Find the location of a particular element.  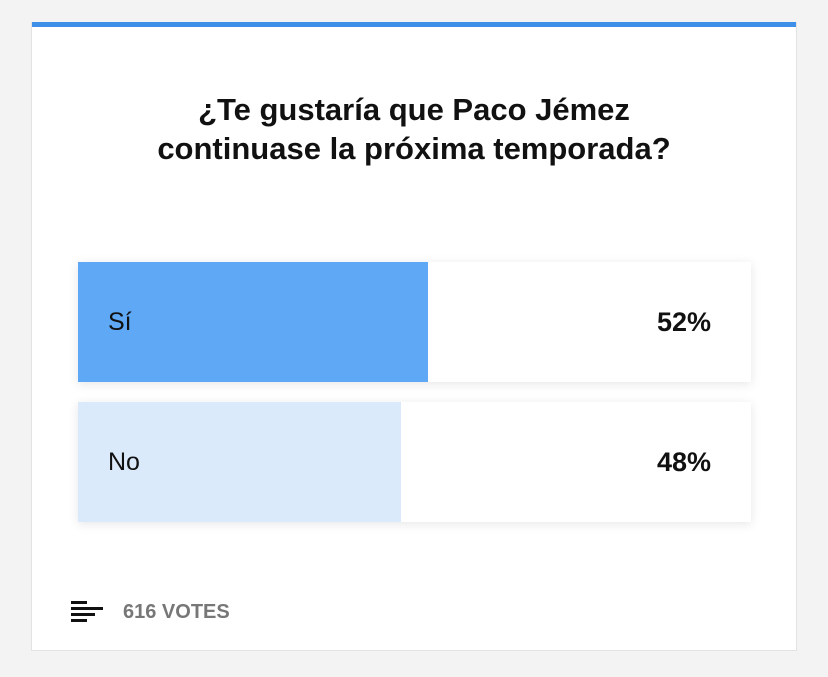

option-label: Sí is located at coordinates (120, 322).